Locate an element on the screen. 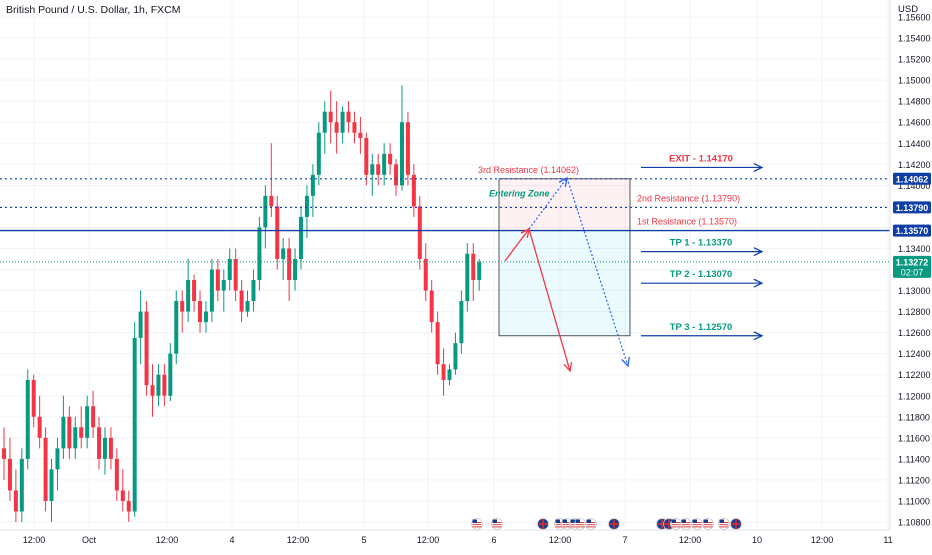  alt-projection-down-arrow is located at coordinates (597, 272).